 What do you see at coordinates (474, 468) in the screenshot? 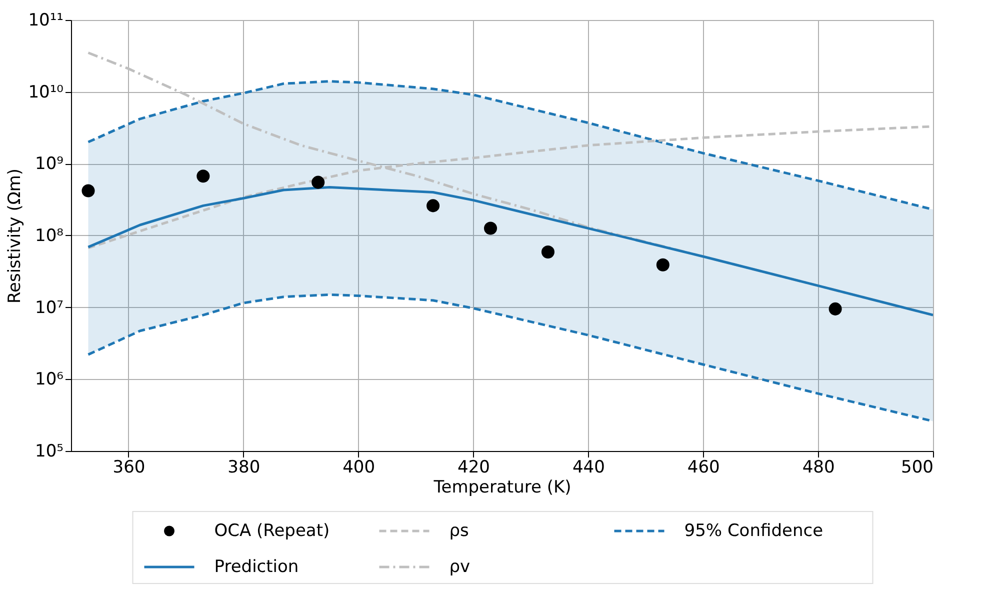
I see `x-tick-label: 420` at bounding box center [474, 468].